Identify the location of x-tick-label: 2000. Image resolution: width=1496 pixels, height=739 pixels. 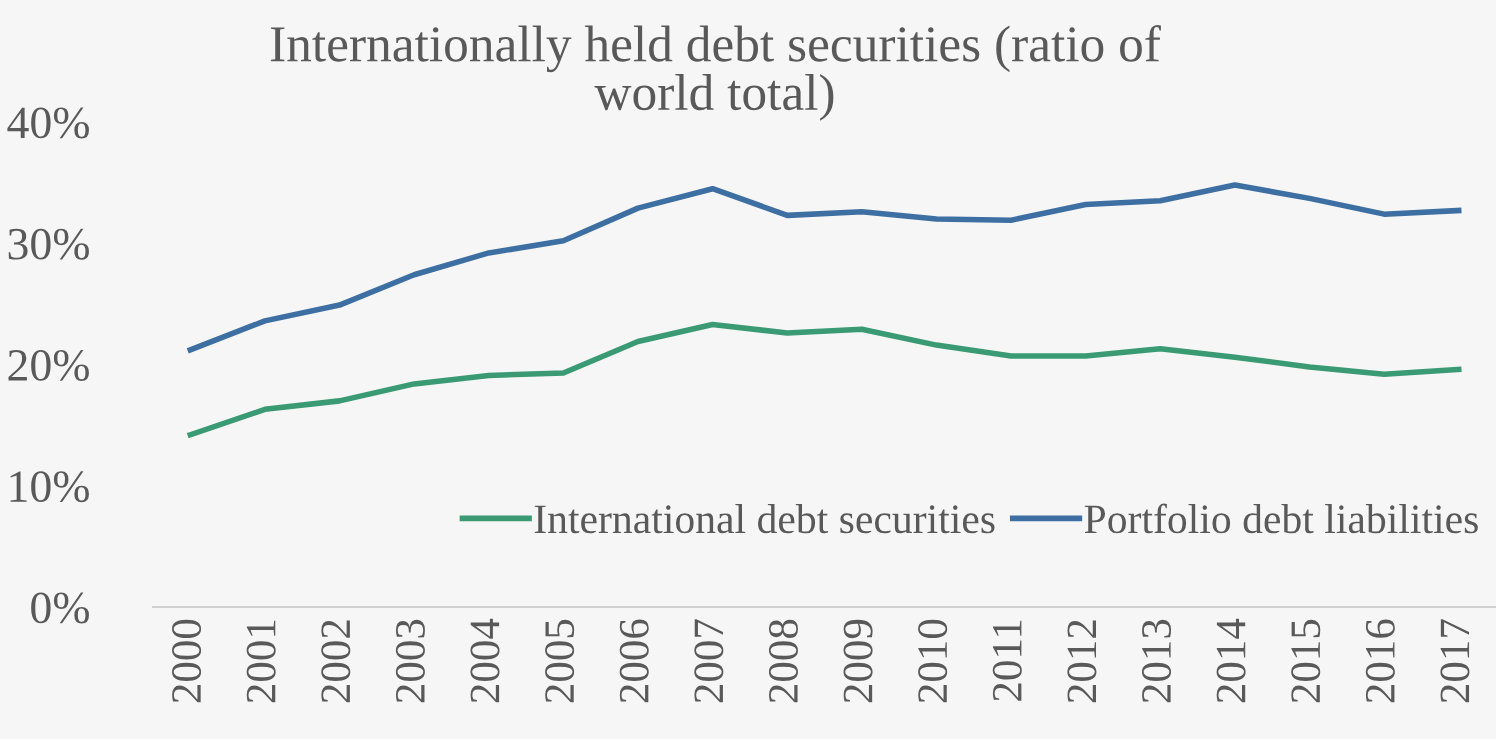
(187, 661).